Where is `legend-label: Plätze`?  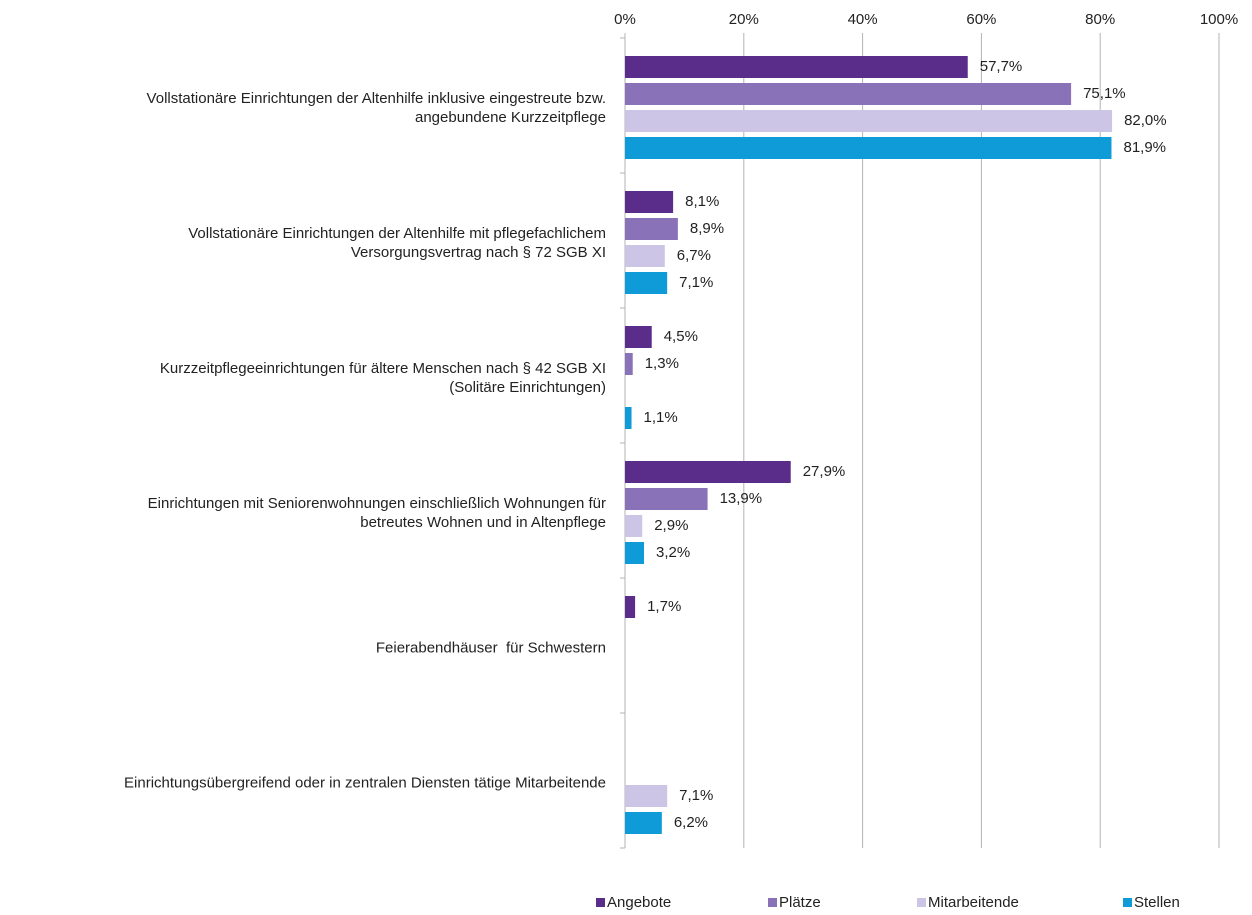 legend-label: Plätze is located at coordinates (800, 902).